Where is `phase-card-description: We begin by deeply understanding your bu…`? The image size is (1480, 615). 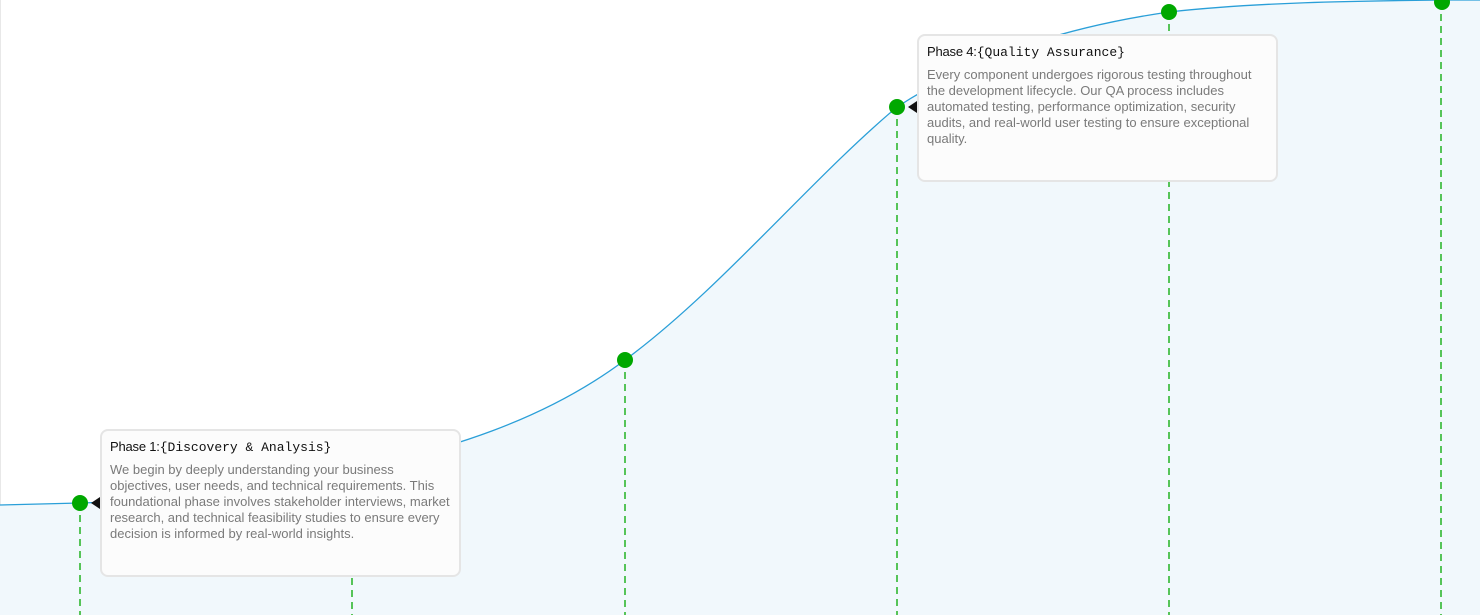
phase-card-description: We begin by deeply understanding your bu… is located at coordinates (280, 501).